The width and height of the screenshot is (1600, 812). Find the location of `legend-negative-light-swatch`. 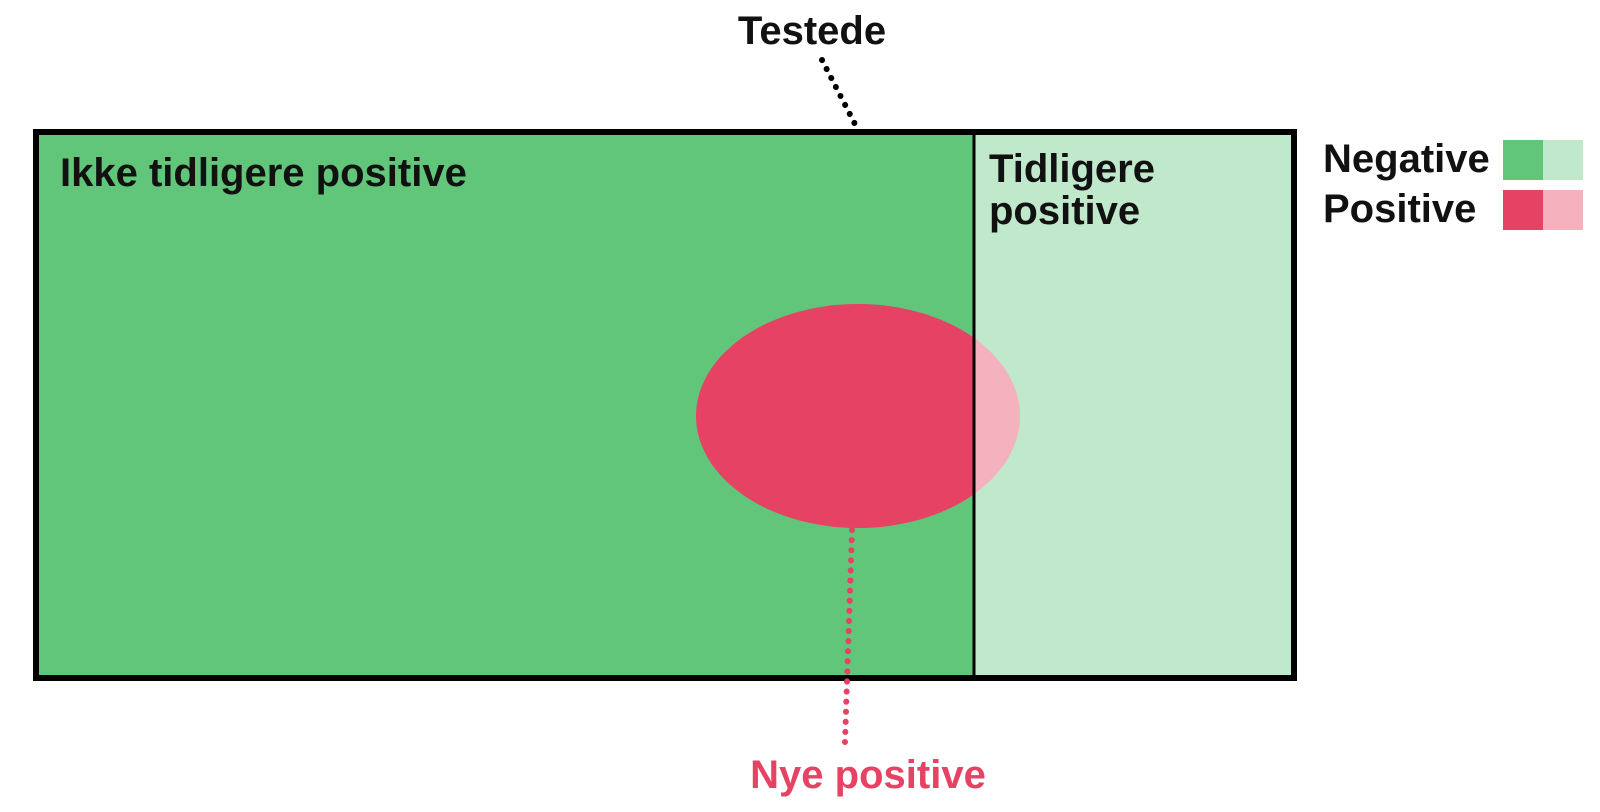

legend-negative-light-swatch is located at coordinates (1563, 160).